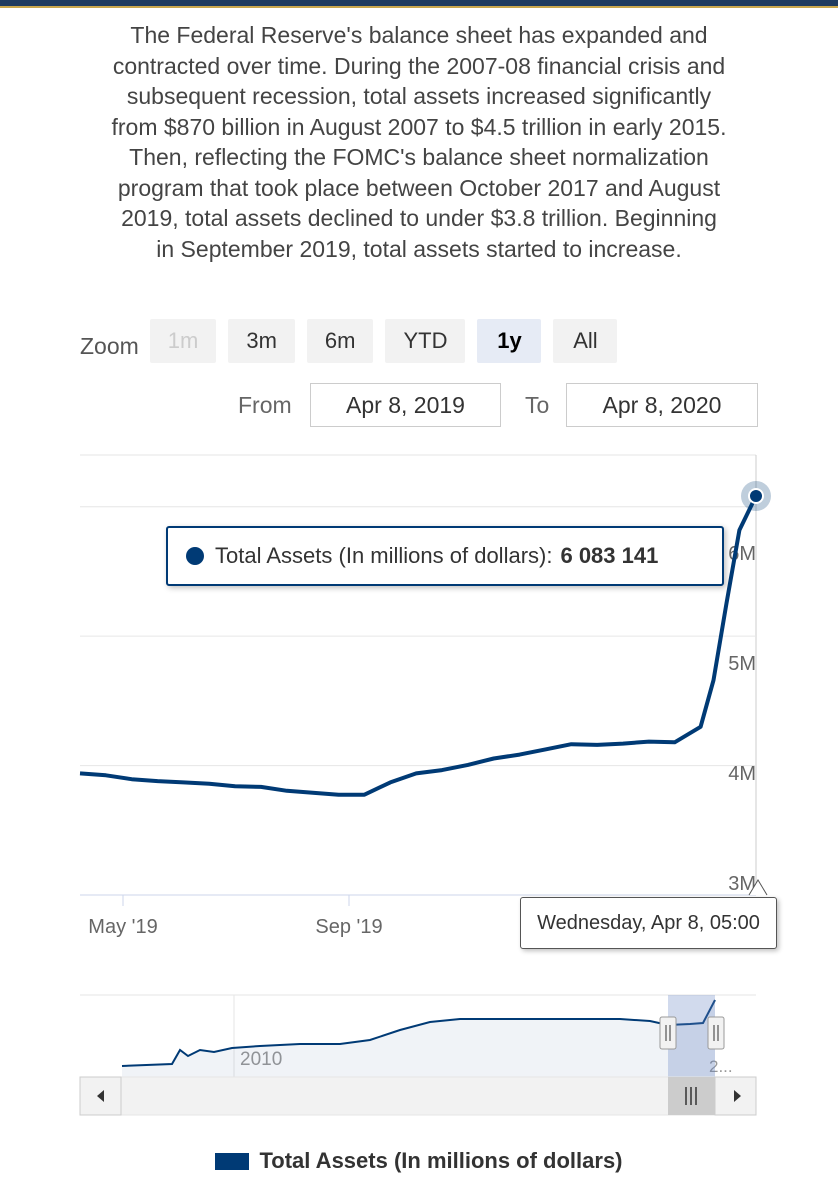 This screenshot has height=1200, width=838. Describe the element at coordinates (537, 405) in the screenshot. I see `to-label: To` at that location.